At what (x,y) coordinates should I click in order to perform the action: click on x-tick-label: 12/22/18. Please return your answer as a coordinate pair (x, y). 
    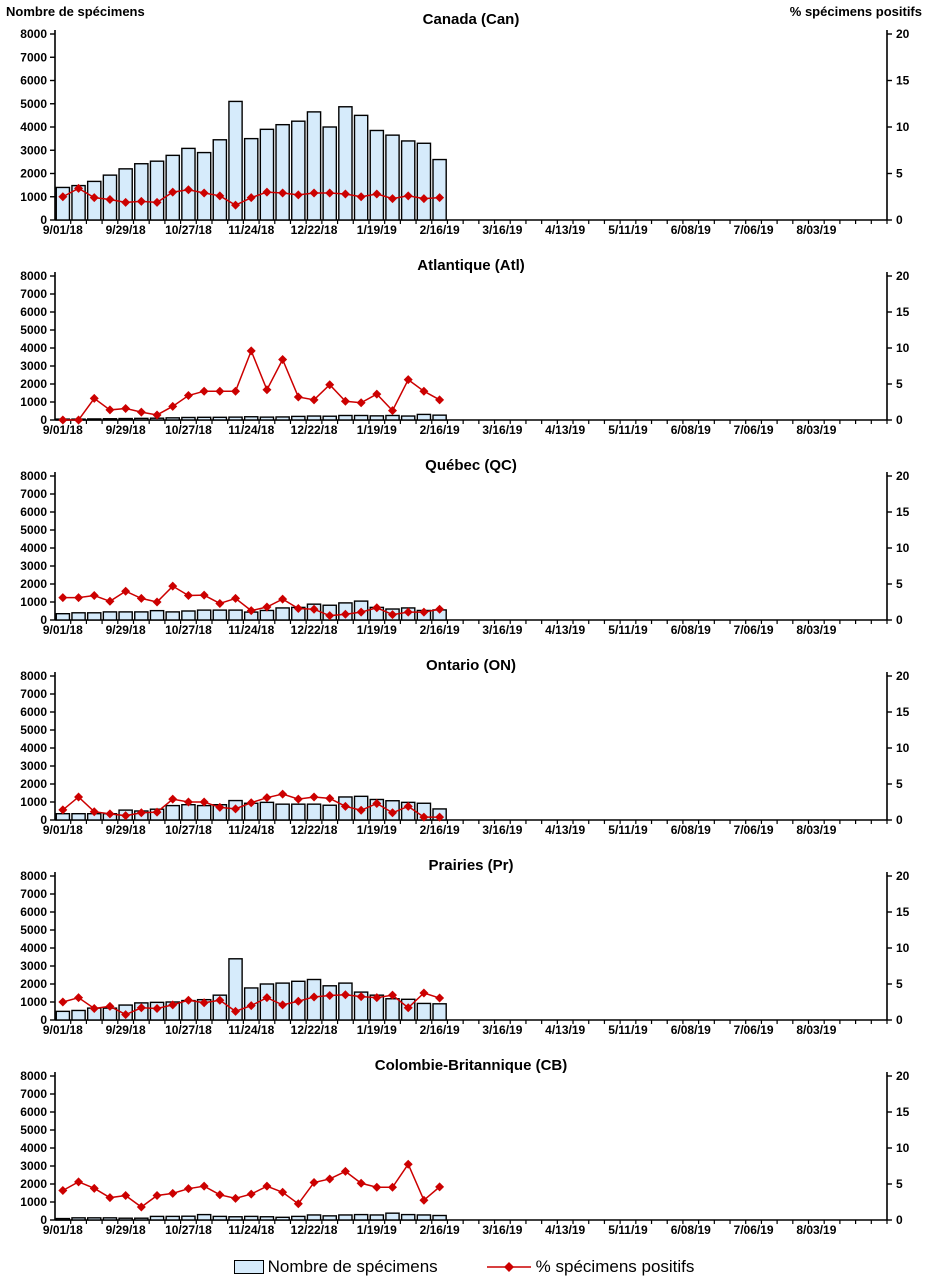
    Looking at the image, I should click on (314, 1030).